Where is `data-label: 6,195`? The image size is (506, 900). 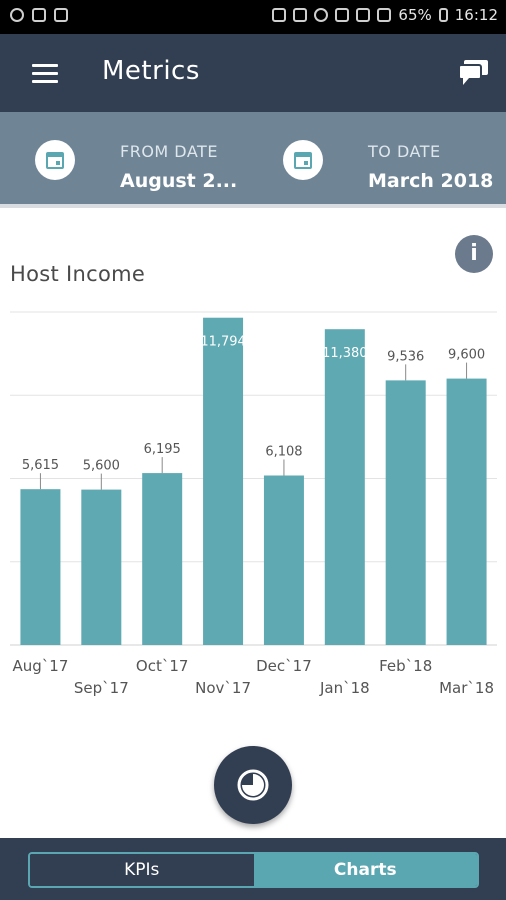 data-label: 6,195 is located at coordinates (162, 449).